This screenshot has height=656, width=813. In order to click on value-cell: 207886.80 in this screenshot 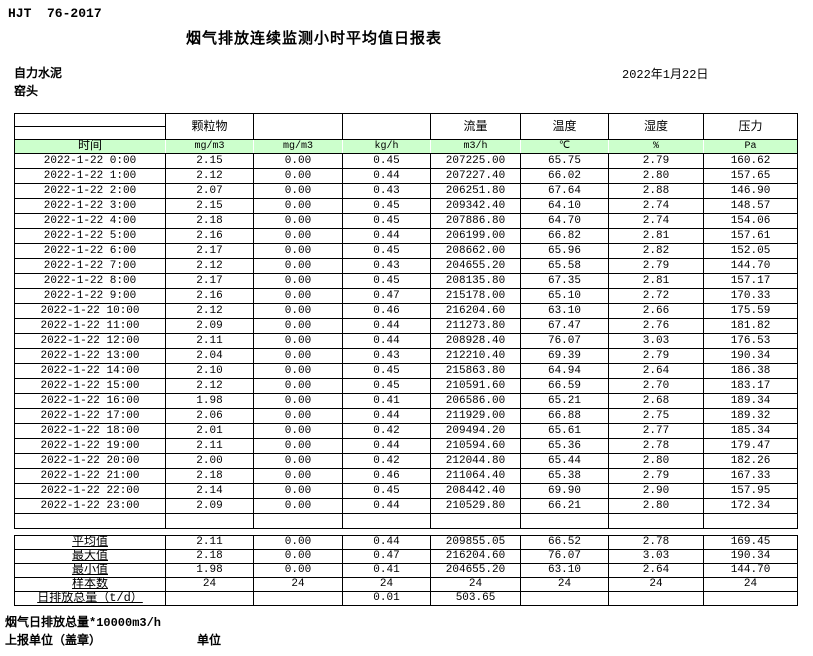, I will do `click(475, 221)`.